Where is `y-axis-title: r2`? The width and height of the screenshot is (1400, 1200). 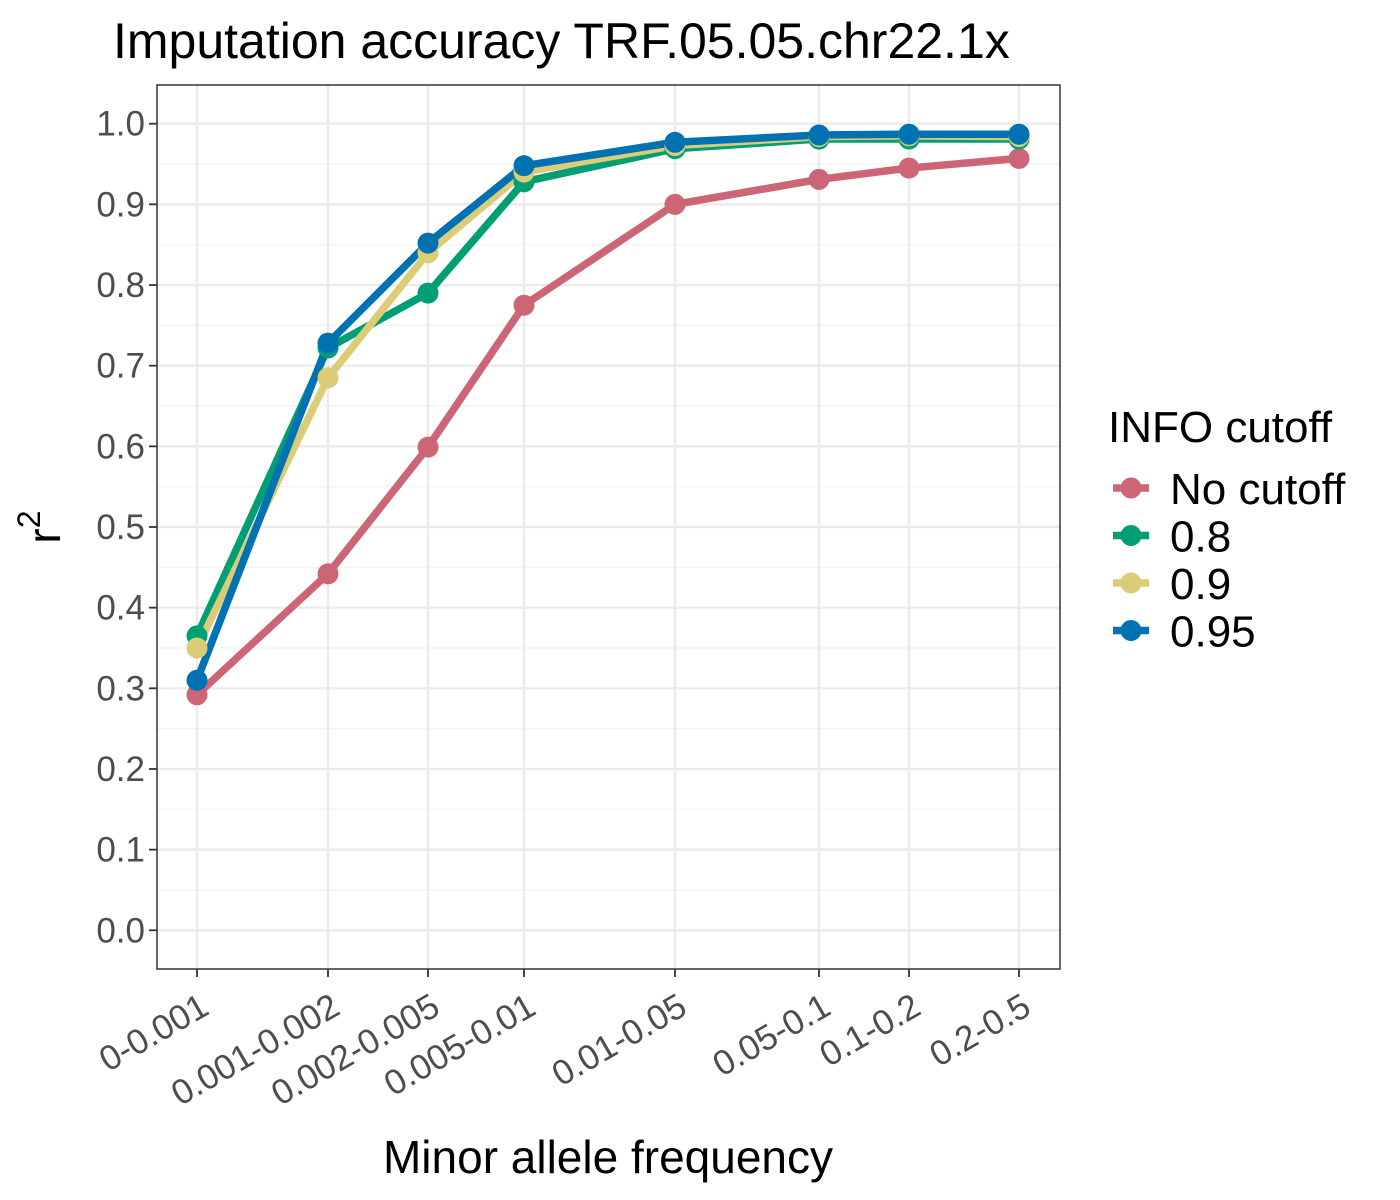
y-axis-title: r2 is located at coordinates (40, 526).